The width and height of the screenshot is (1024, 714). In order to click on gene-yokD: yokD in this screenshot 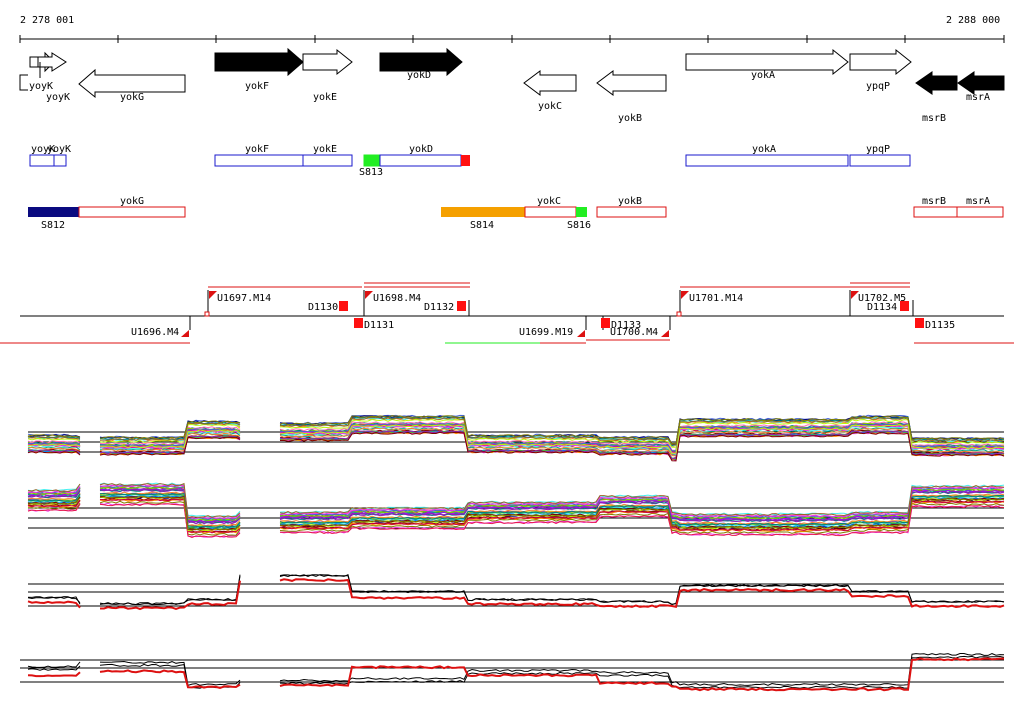, I will do `click(421, 64)`.